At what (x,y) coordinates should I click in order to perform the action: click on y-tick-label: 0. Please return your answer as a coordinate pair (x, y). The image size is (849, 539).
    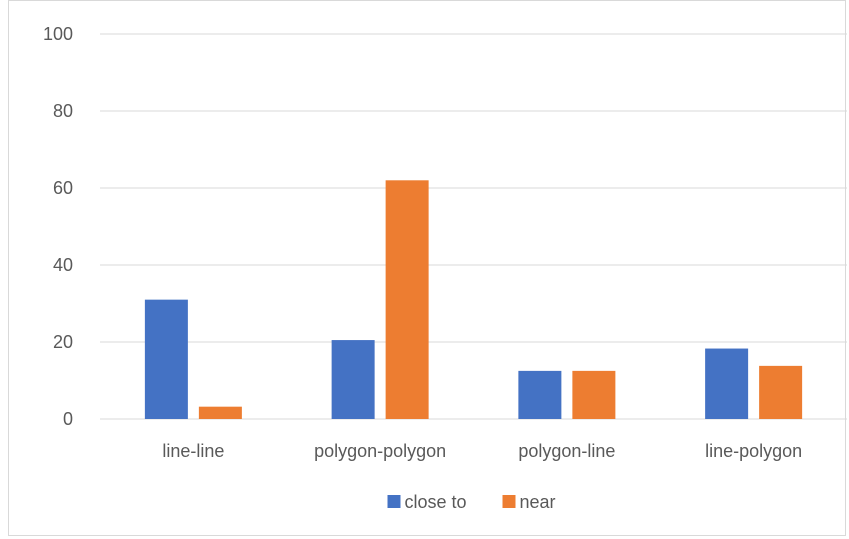
    Looking at the image, I should click on (68, 419).